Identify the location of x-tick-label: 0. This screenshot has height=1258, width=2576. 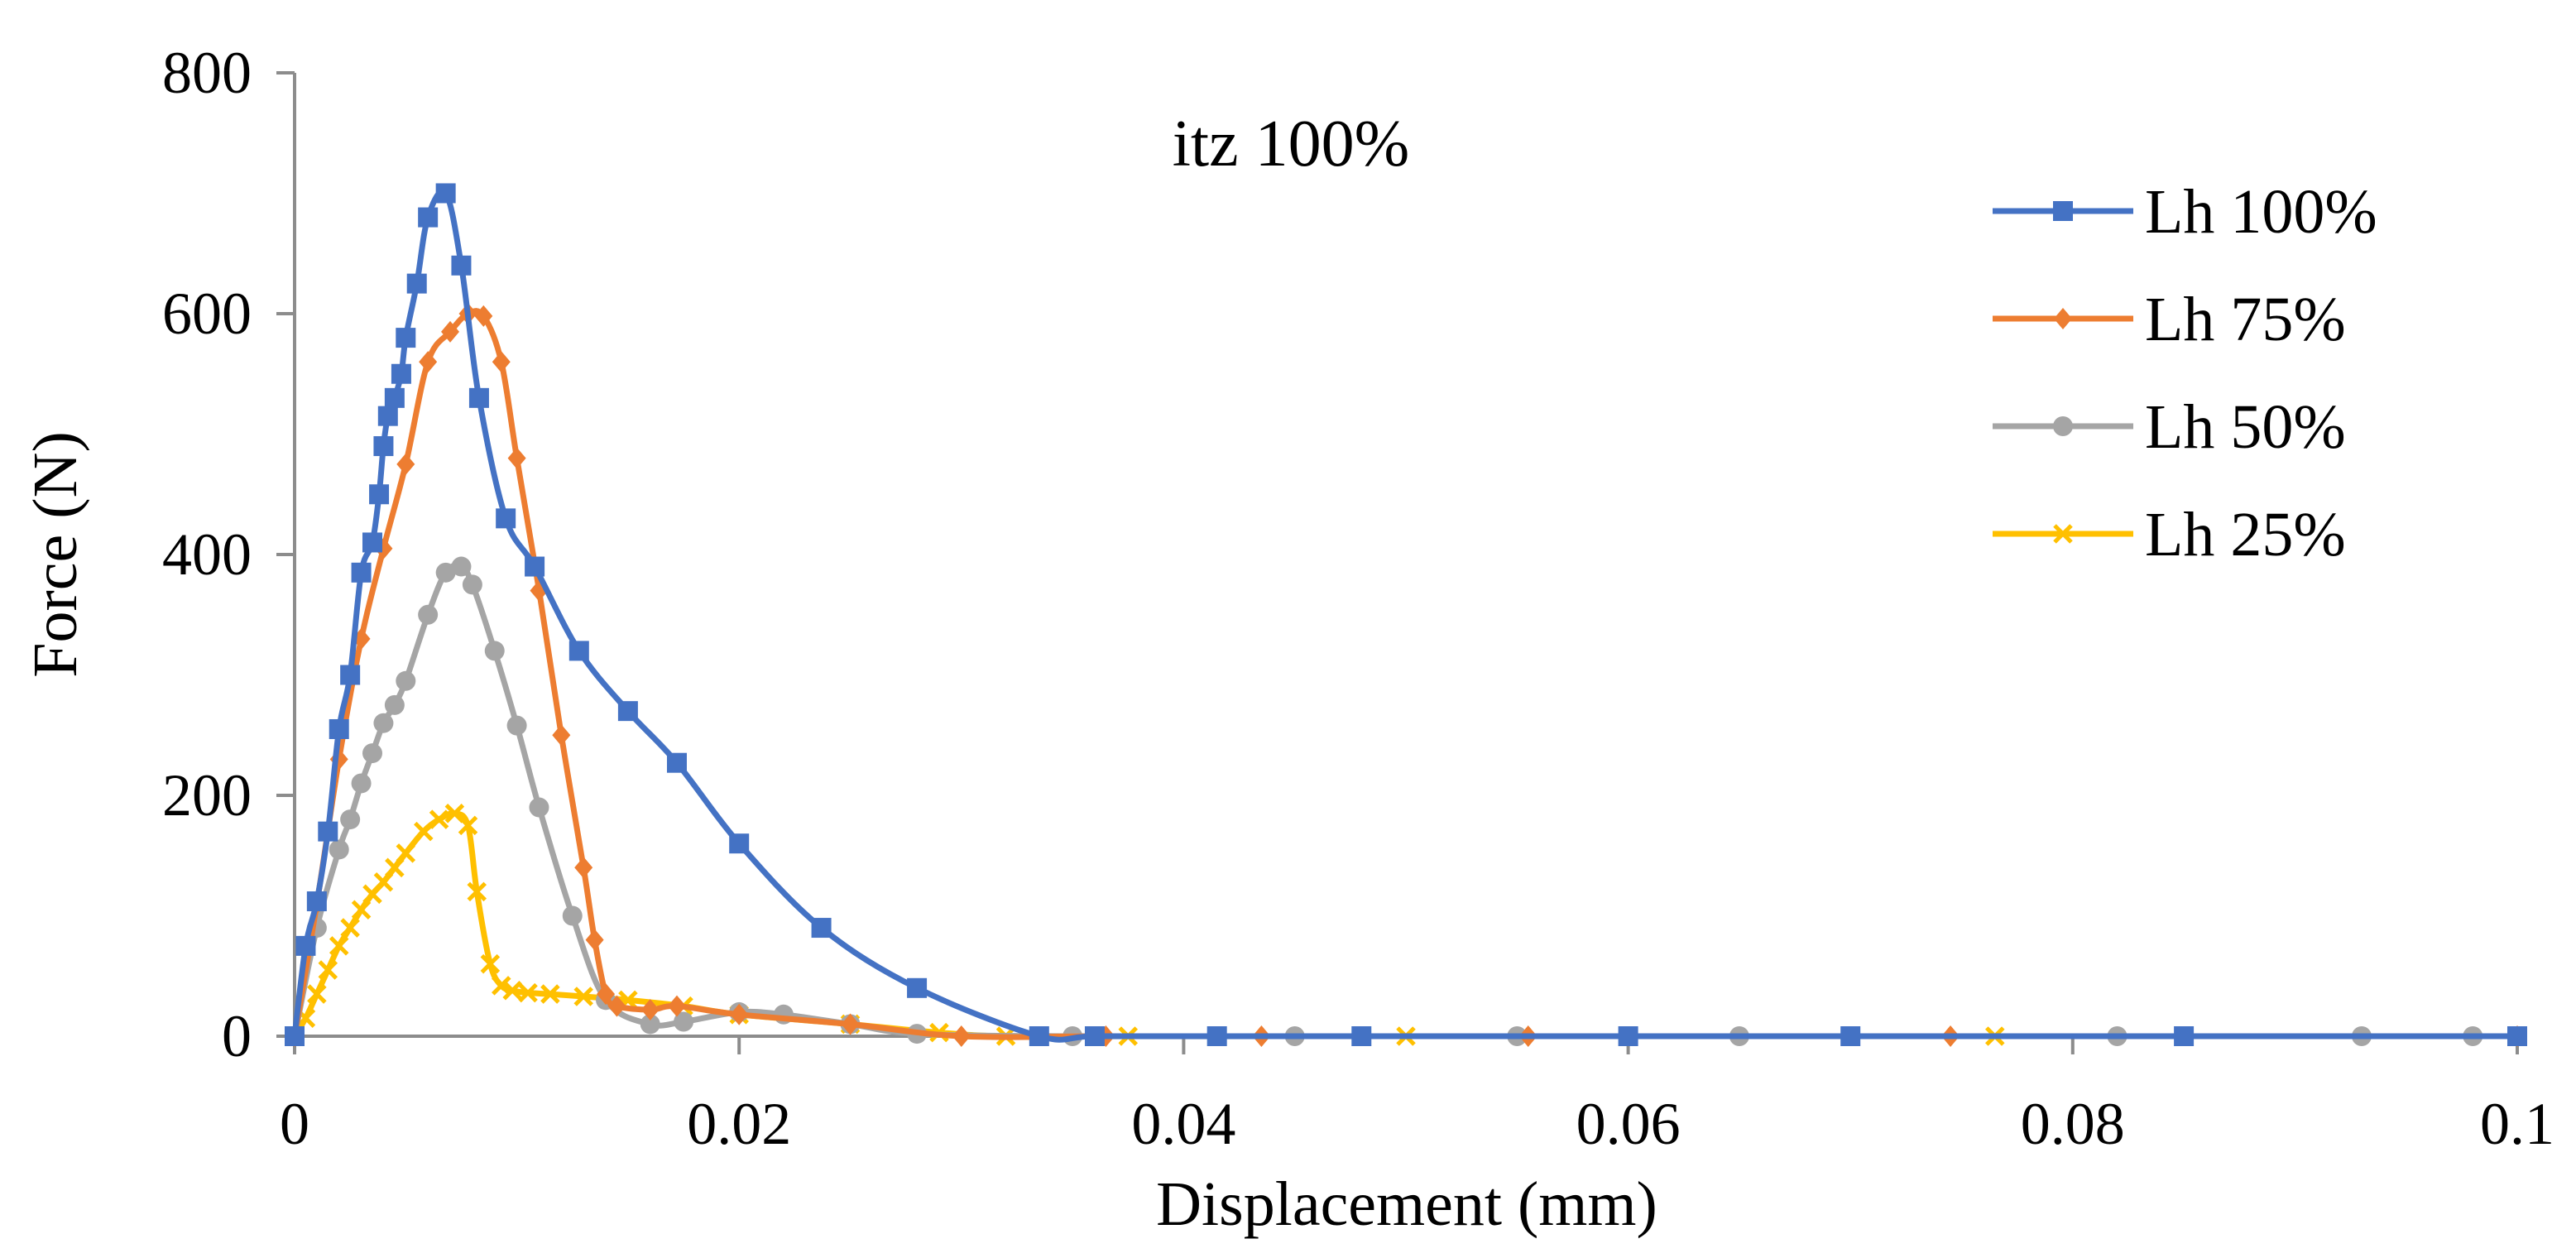
(295, 1124).